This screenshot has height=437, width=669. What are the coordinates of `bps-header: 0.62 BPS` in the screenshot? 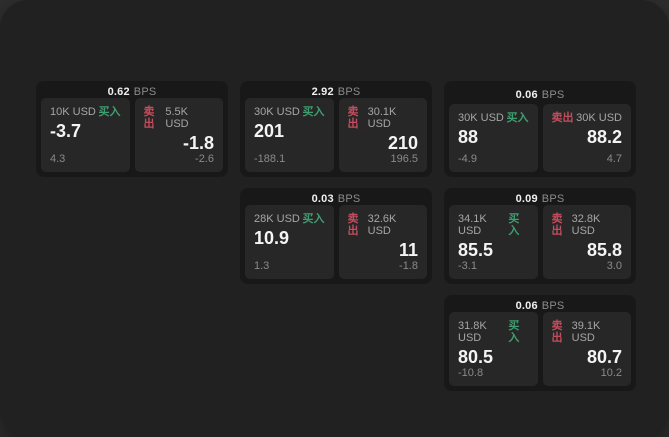 It's located at (132, 91).